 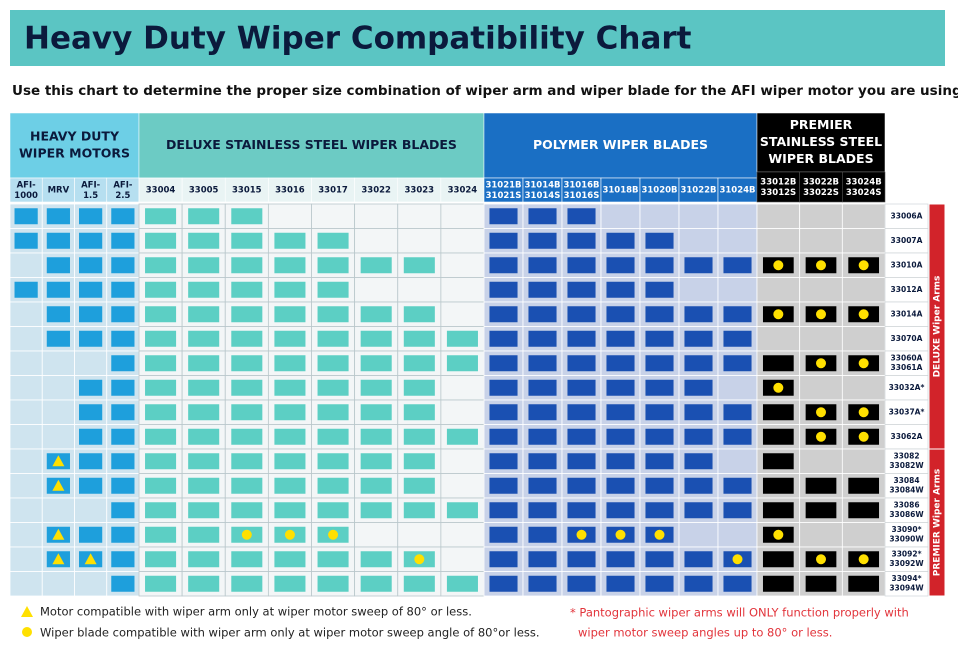 I want to click on title-bar, so click(x=477, y=38).